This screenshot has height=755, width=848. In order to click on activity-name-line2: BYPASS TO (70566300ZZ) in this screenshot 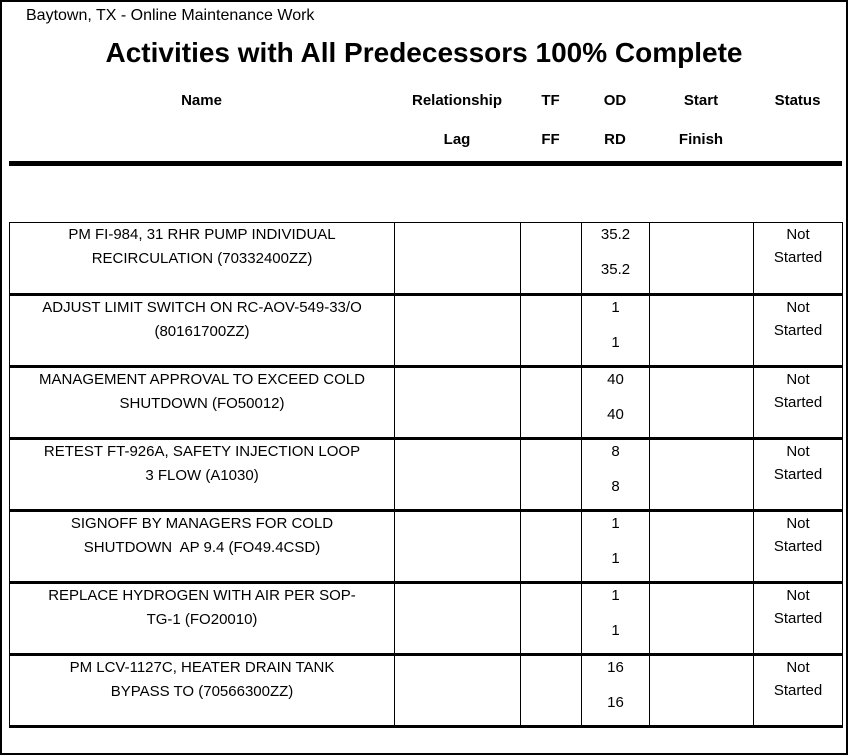, I will do `click(202, 691)`.